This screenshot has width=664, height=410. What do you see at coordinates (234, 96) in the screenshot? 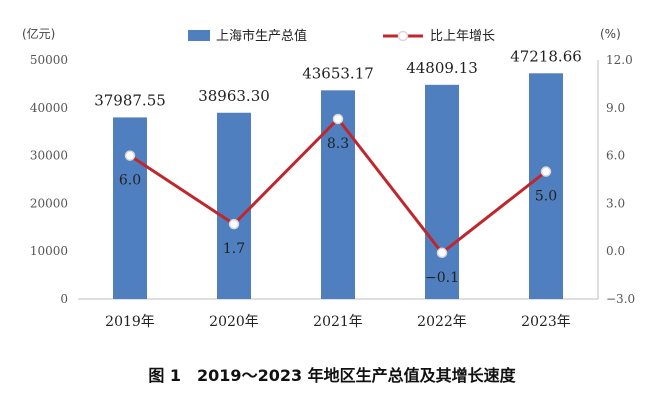
I see `bar-value-label: 38963.30` at bounding box center [234, 96].